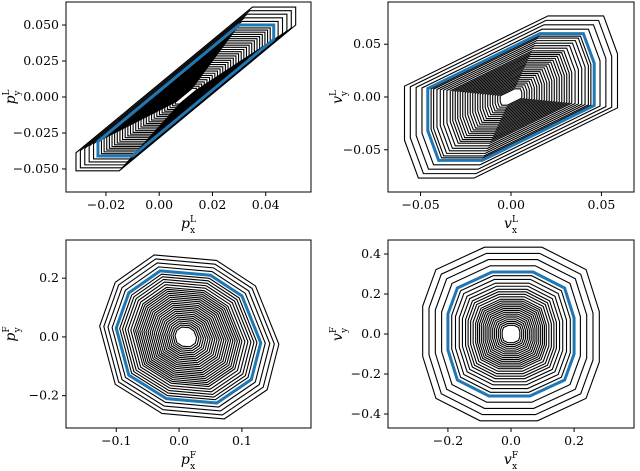 Image resolution: width=640 pixels, height=471 pixels. I want to click on y-tick-label: −0.050, so click(36, 168).